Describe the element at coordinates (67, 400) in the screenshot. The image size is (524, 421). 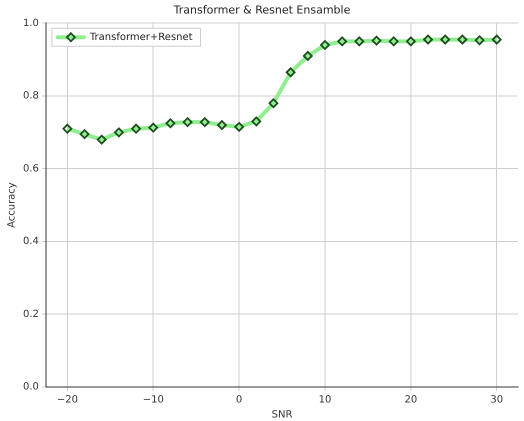
I see `x-tick-label: −20` at that location.